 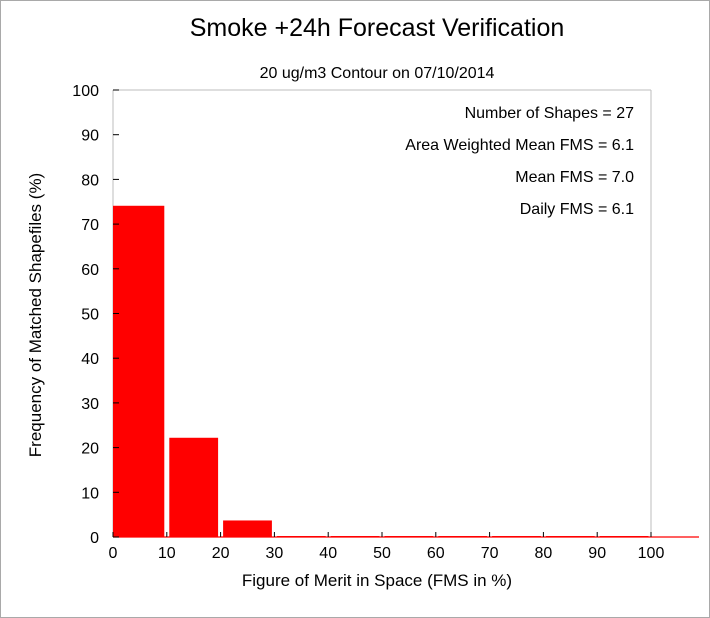 What do you see at coordinates (113, 553) in the screenshot?
I see `x-tick-label: 0` at bounding box center [113, 553].